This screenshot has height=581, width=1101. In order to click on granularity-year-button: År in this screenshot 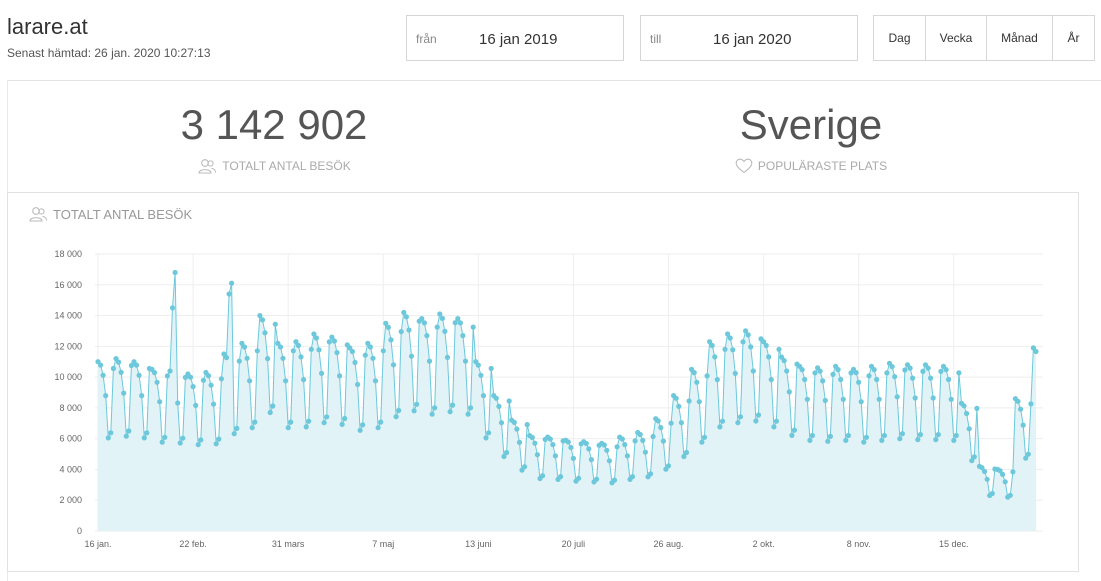, I will do `click(1073, 38)`.